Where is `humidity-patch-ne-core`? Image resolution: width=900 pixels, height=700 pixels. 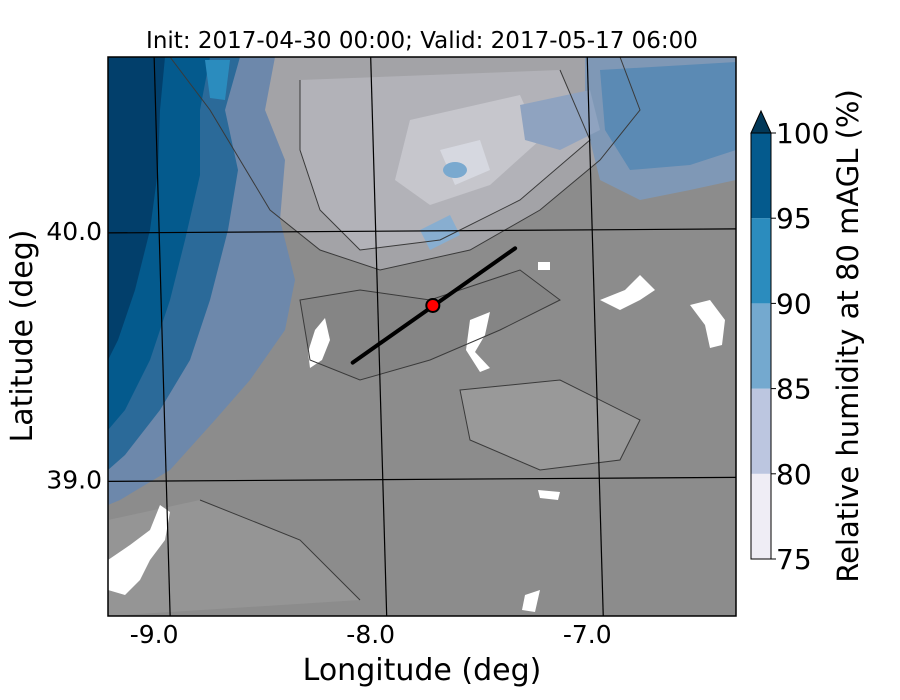
humidity-patch-ne-core is located at coordinates (668, 116).